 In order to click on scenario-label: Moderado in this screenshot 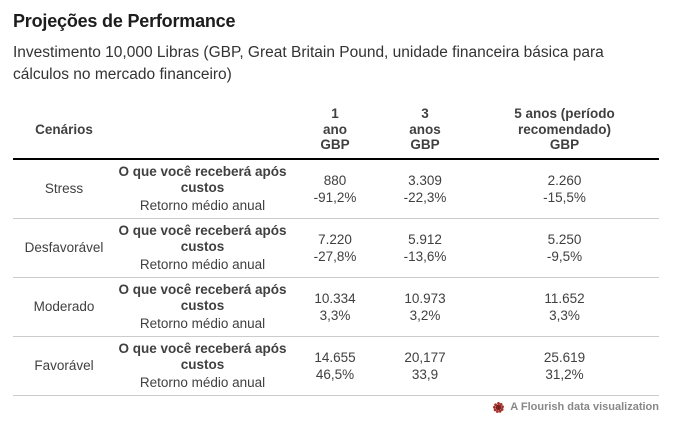, I will do `click(64, 307)`.